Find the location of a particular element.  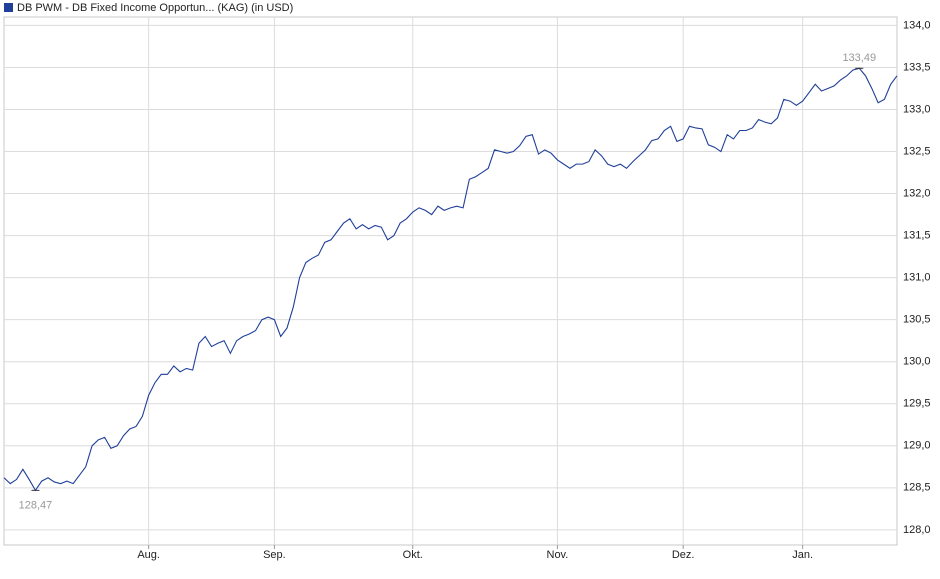

y-tick-label: 128,0 is located at coordinates (917, 530).